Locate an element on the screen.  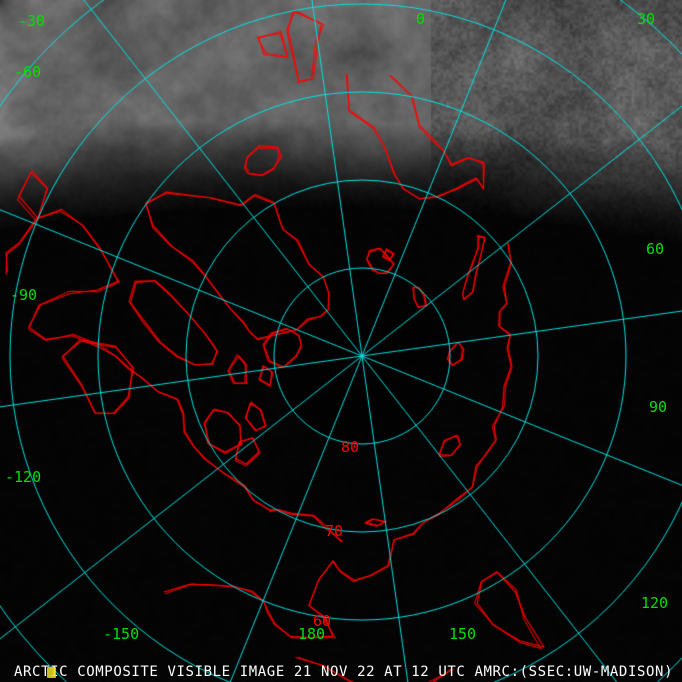
mouse-cursor-artifact is located at coordinates (51, 672).